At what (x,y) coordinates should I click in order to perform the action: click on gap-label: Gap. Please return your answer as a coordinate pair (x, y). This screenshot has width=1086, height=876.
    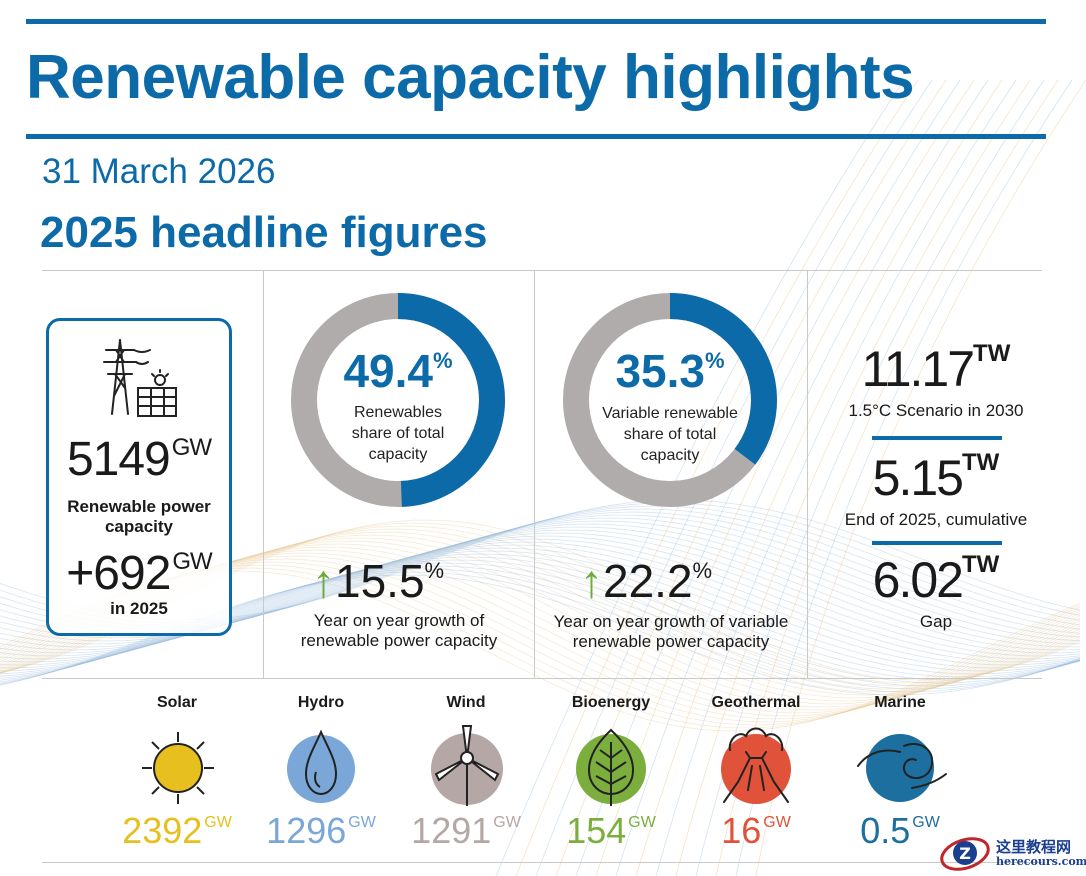
    Looking at the image, I should click on (936, 621).